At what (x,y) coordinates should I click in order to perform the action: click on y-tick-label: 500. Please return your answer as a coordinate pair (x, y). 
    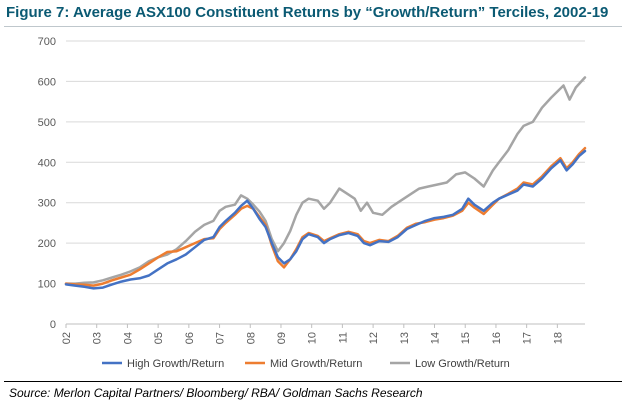
    Looking at the image, I should click on (47, 123).